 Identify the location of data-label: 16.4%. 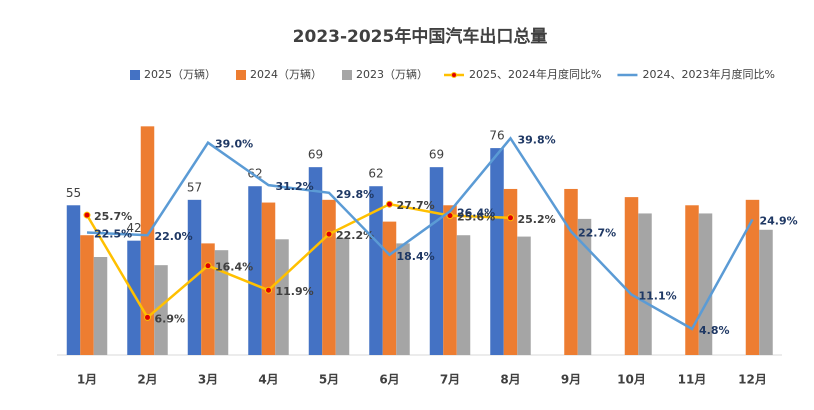
(234, 267).